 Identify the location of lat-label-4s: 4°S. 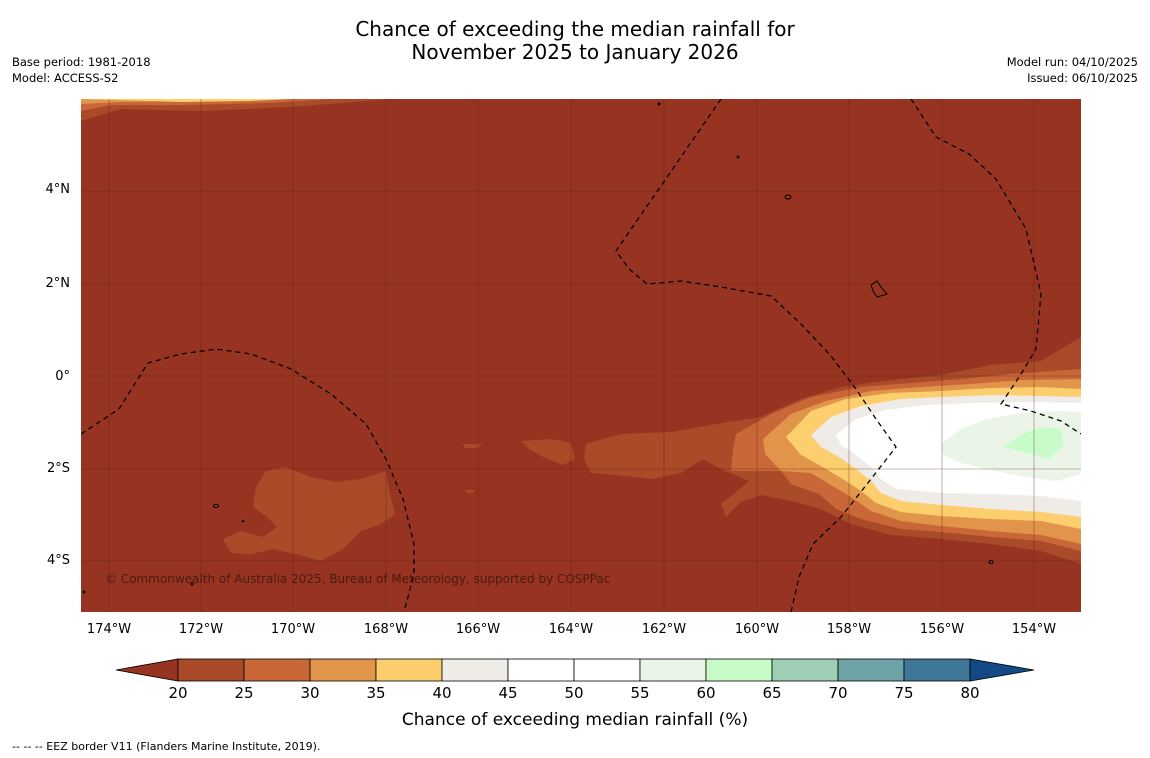
(58, 560).